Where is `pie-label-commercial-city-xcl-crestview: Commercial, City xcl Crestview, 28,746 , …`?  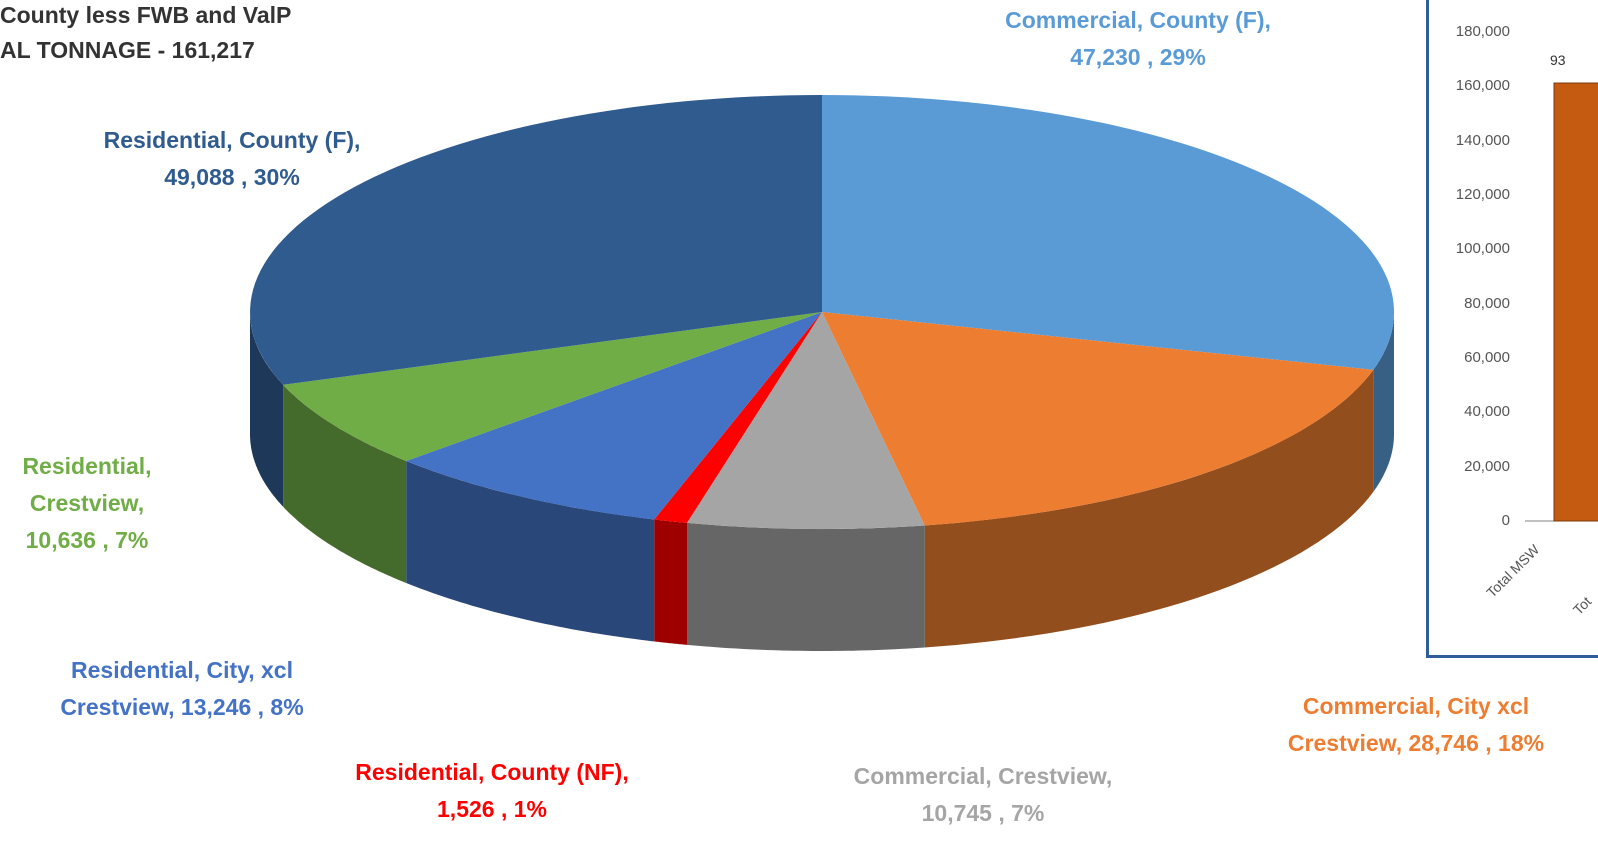 pie-label-commercial-city-xcl-crestview: Commercial, City xcl Crestview, 28,746 , … is located at coordinates (1416, 725).